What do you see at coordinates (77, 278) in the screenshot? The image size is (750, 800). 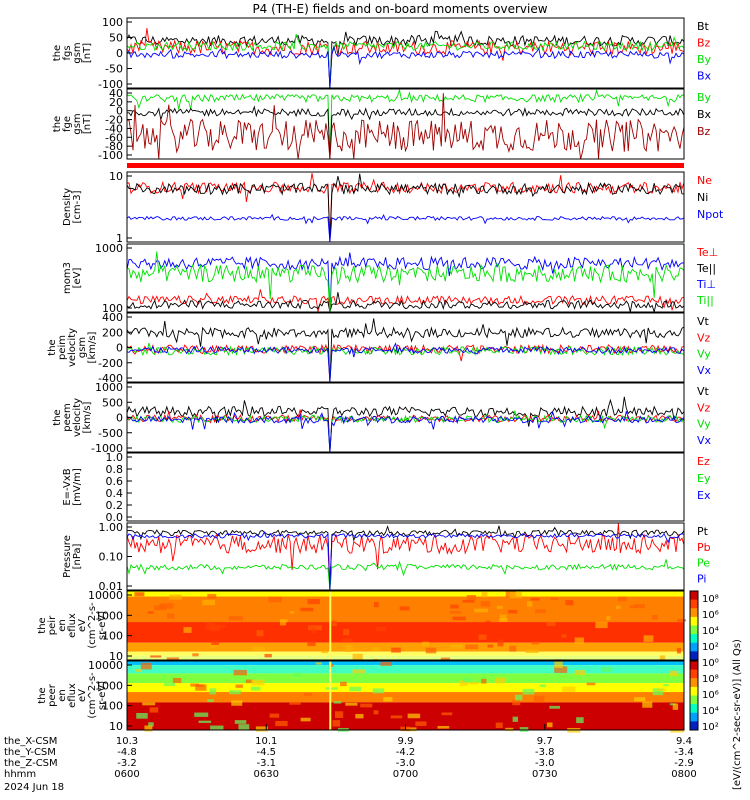 I see `y-axis-label-line: [eV]` at bounding box center [77, 278].